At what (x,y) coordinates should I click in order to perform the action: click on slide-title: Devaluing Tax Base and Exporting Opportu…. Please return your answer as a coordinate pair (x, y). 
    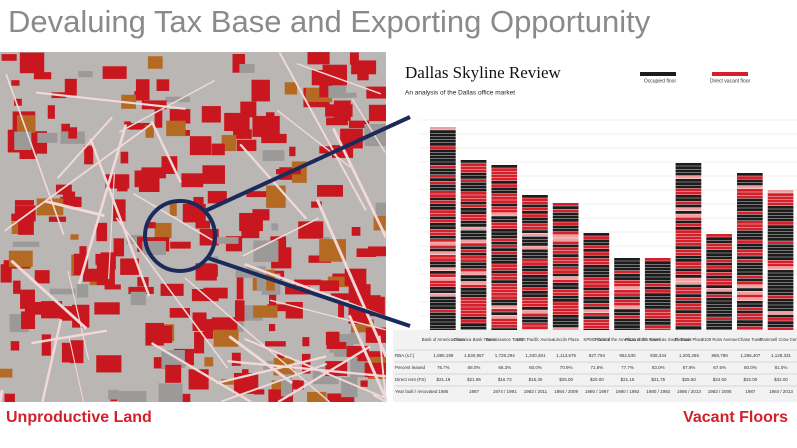
    Looking at the image, I should click on (329, 21).